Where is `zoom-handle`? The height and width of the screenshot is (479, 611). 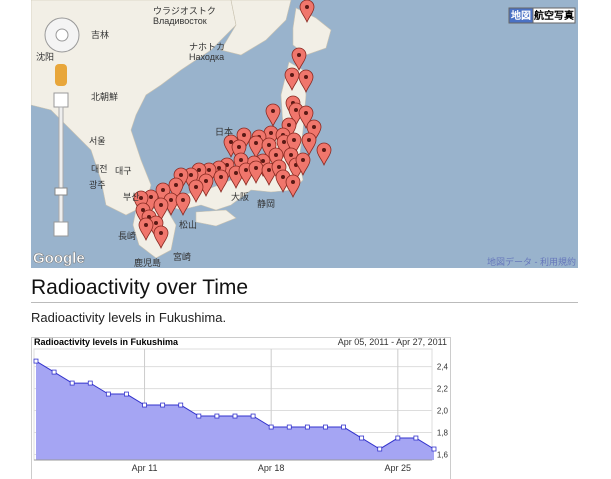
zoom-handle is located at coordinates (61, 191).